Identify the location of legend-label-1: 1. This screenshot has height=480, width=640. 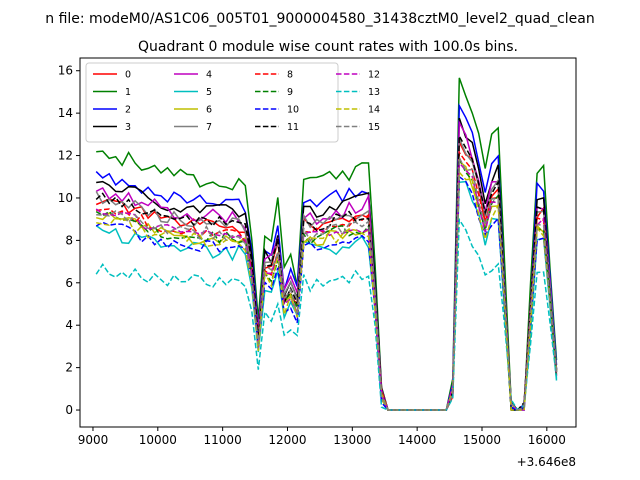
(128, 92).